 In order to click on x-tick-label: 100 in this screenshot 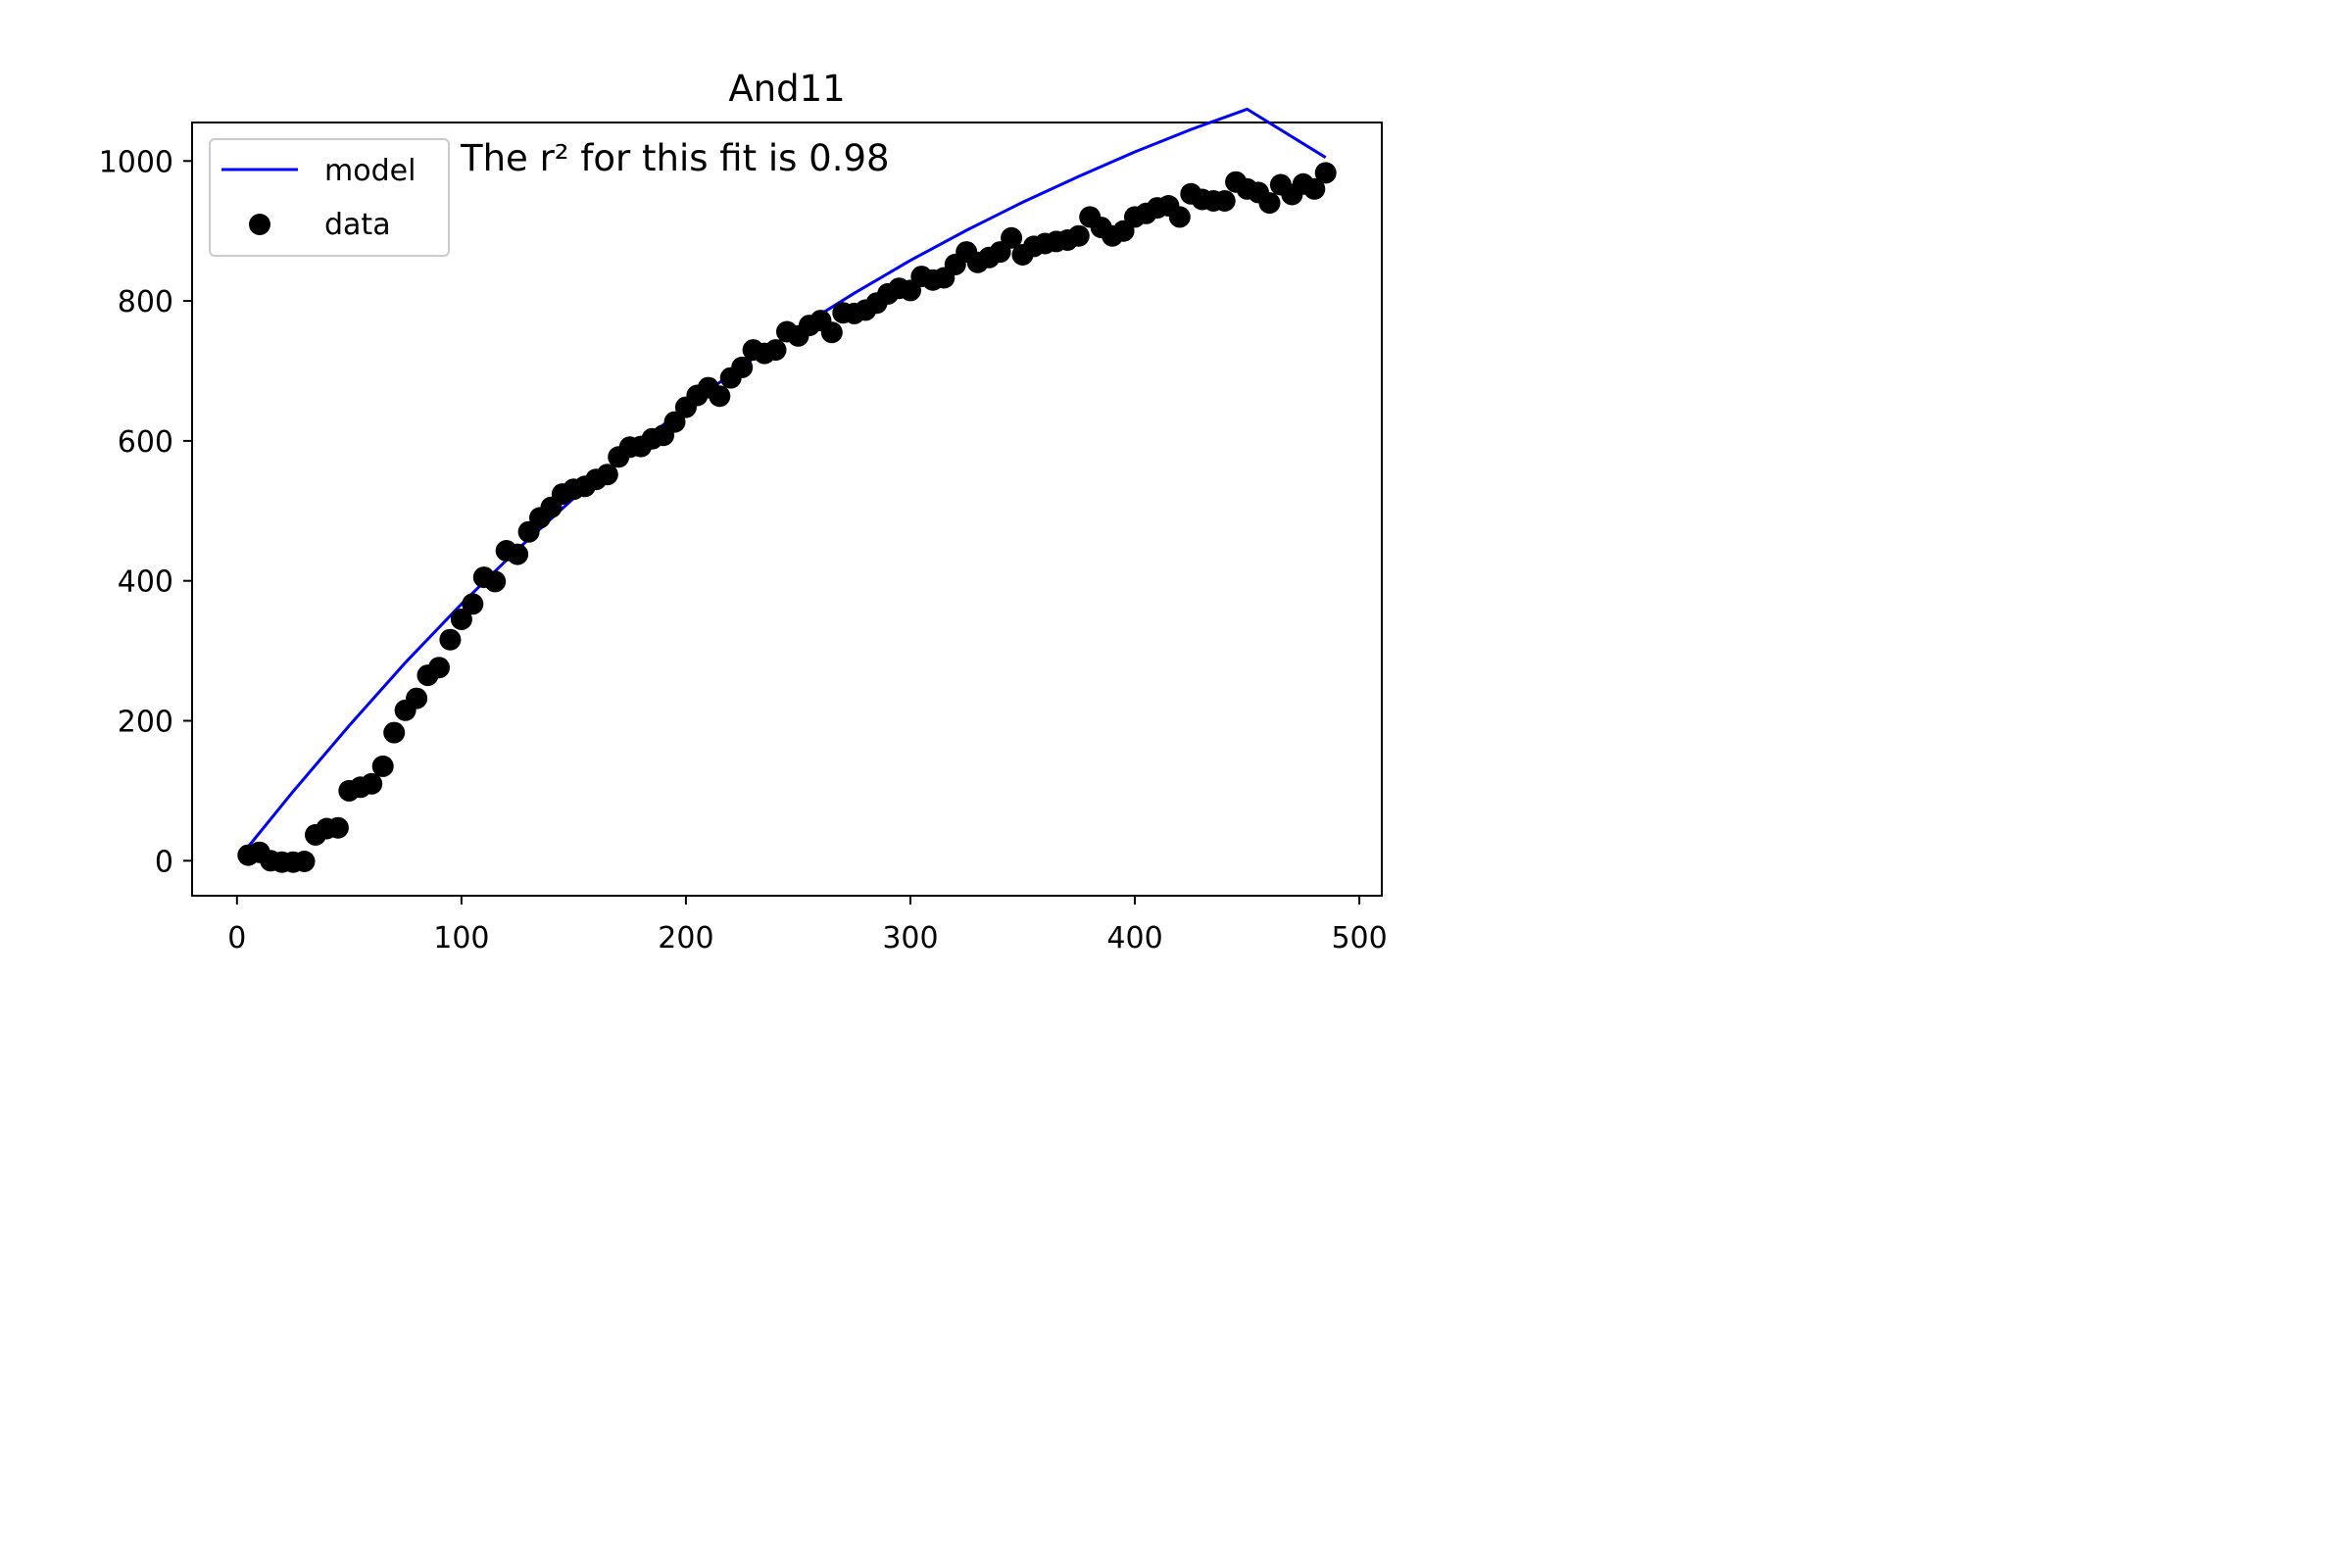, I will do `click(461, 938)`.